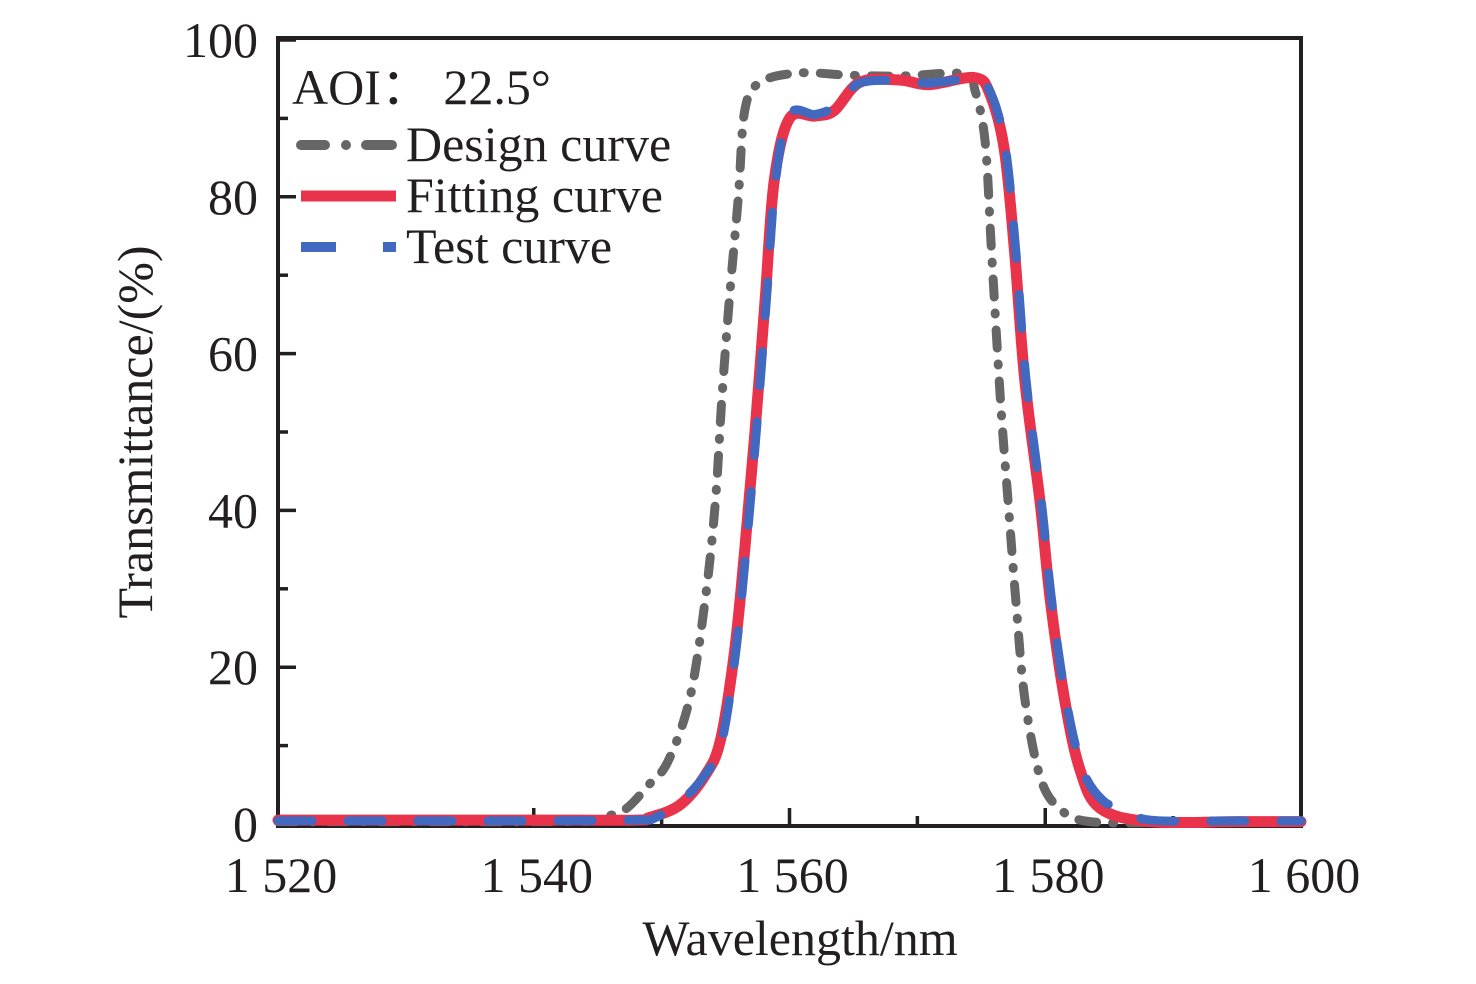 The height and width of the screenshot is (984, 1476). I want to click on x-tick-label: 1 520, so click(281, 875).